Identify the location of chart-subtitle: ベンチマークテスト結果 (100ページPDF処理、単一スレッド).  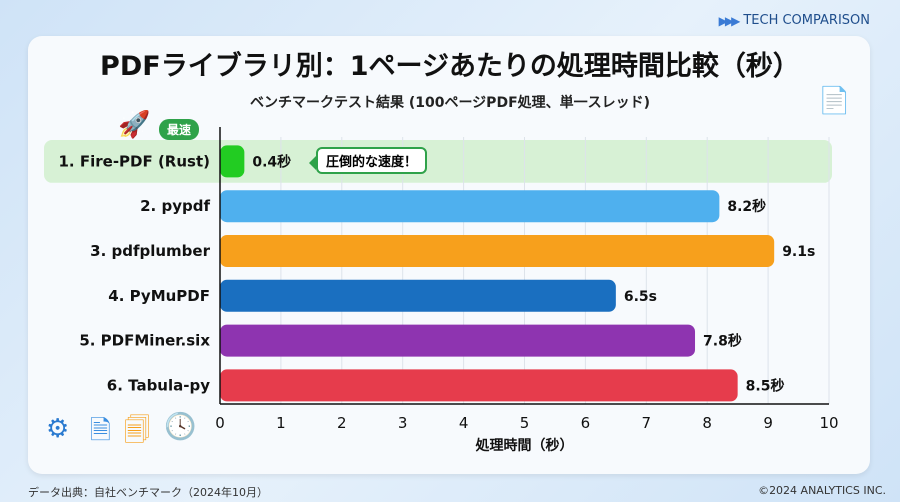
(450, 103).